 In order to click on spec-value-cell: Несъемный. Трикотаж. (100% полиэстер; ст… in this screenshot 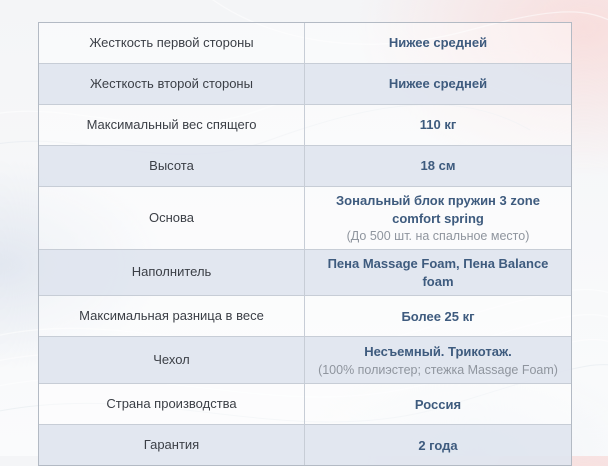, I will do `click(438, 360)`.